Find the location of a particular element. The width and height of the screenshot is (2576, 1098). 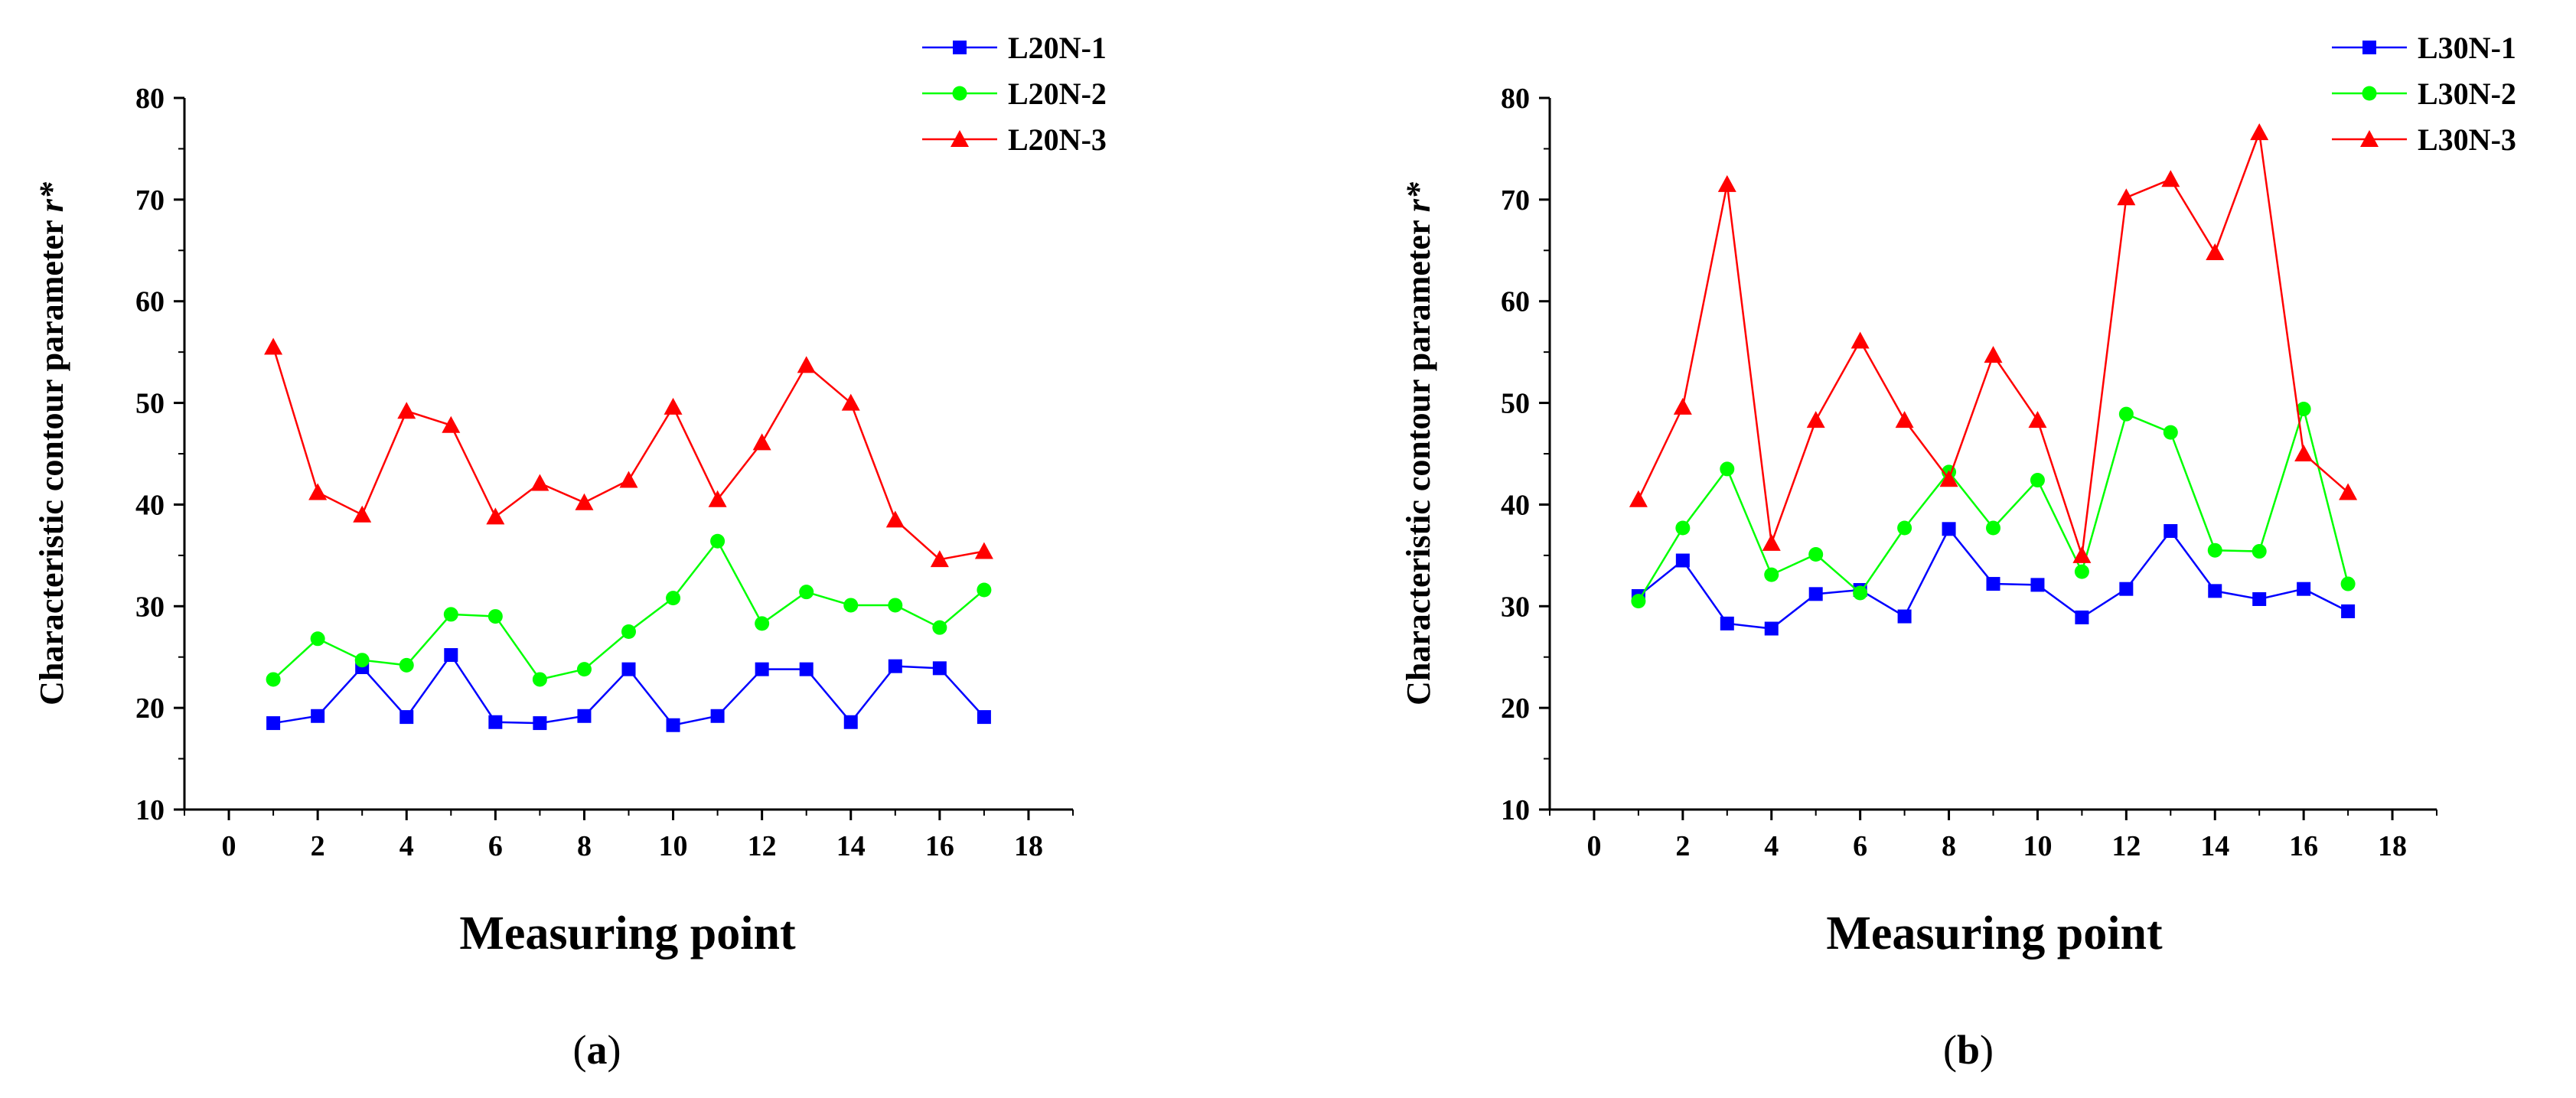

legend-label: L20N-2 is located at coordinates (1057, 94).